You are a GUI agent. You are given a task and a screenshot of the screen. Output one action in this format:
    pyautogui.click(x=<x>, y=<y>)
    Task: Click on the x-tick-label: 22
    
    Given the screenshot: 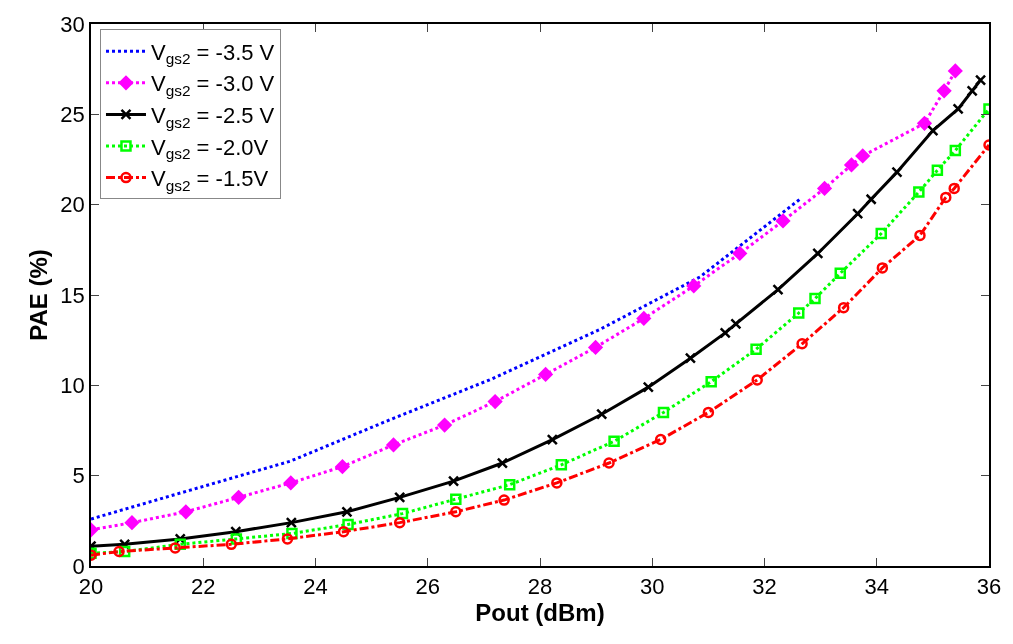 What is the action you would take?
    pyautogui.click(x=203, y=587)
    